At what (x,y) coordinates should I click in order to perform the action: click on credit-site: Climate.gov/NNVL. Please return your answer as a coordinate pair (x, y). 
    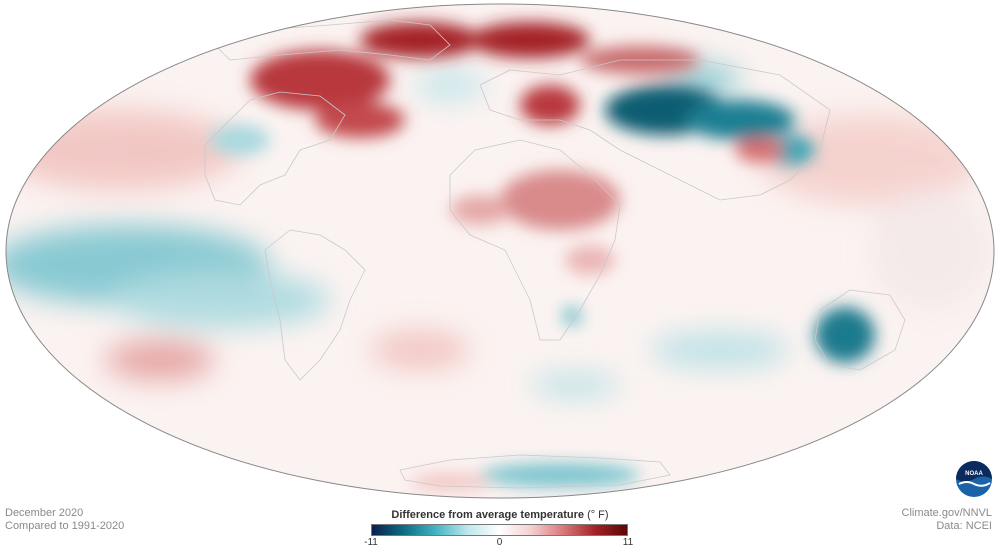
    Looking at the image, I should click on (946, 513).